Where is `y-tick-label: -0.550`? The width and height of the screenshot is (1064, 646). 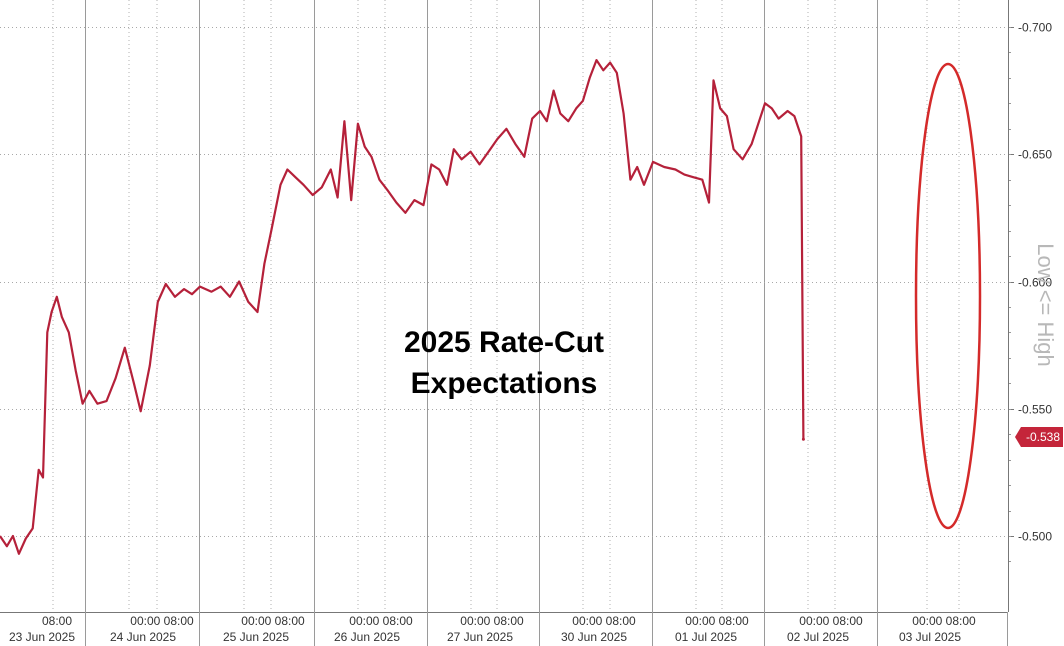
y-tick-label: -0.550 is located at coordinates (1035, 410).